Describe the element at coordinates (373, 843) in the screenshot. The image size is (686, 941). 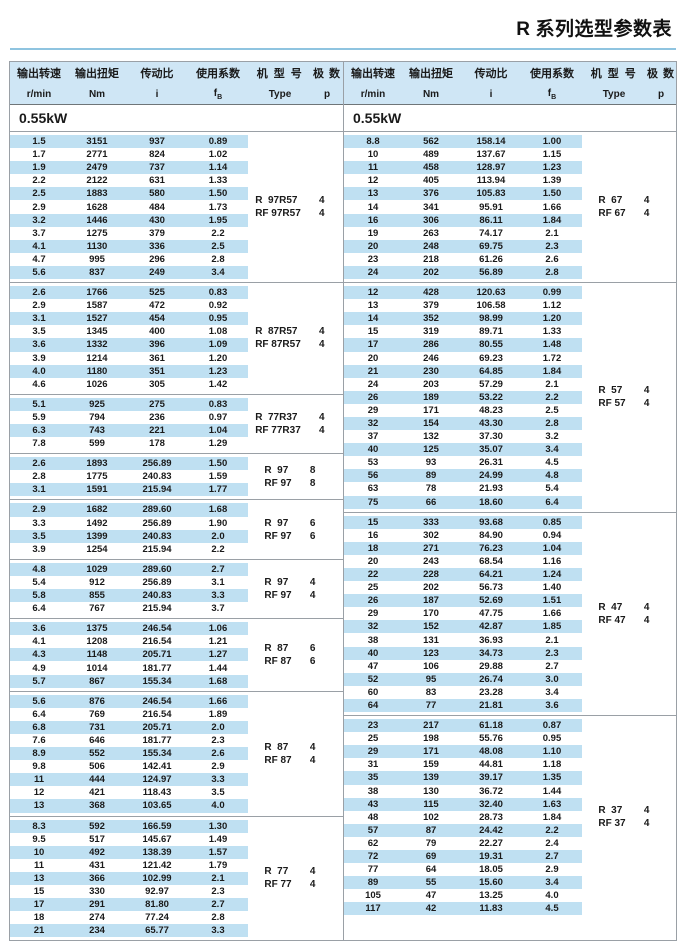
I see `cell-speed: 62` at that location.